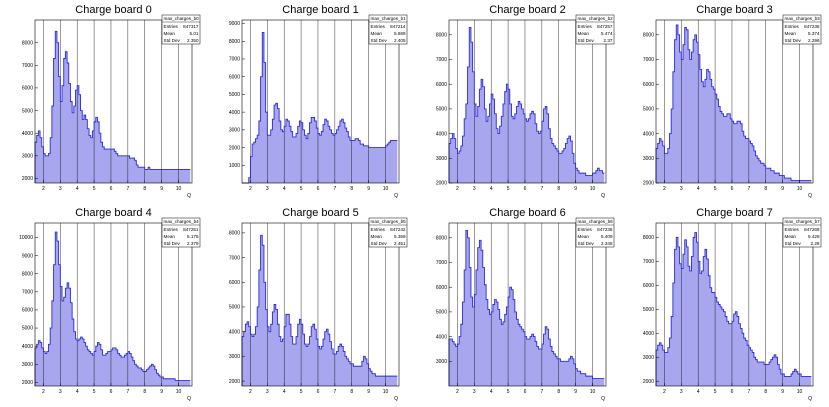  I want to click on y-tick-label: 1000, so click(234, 166).